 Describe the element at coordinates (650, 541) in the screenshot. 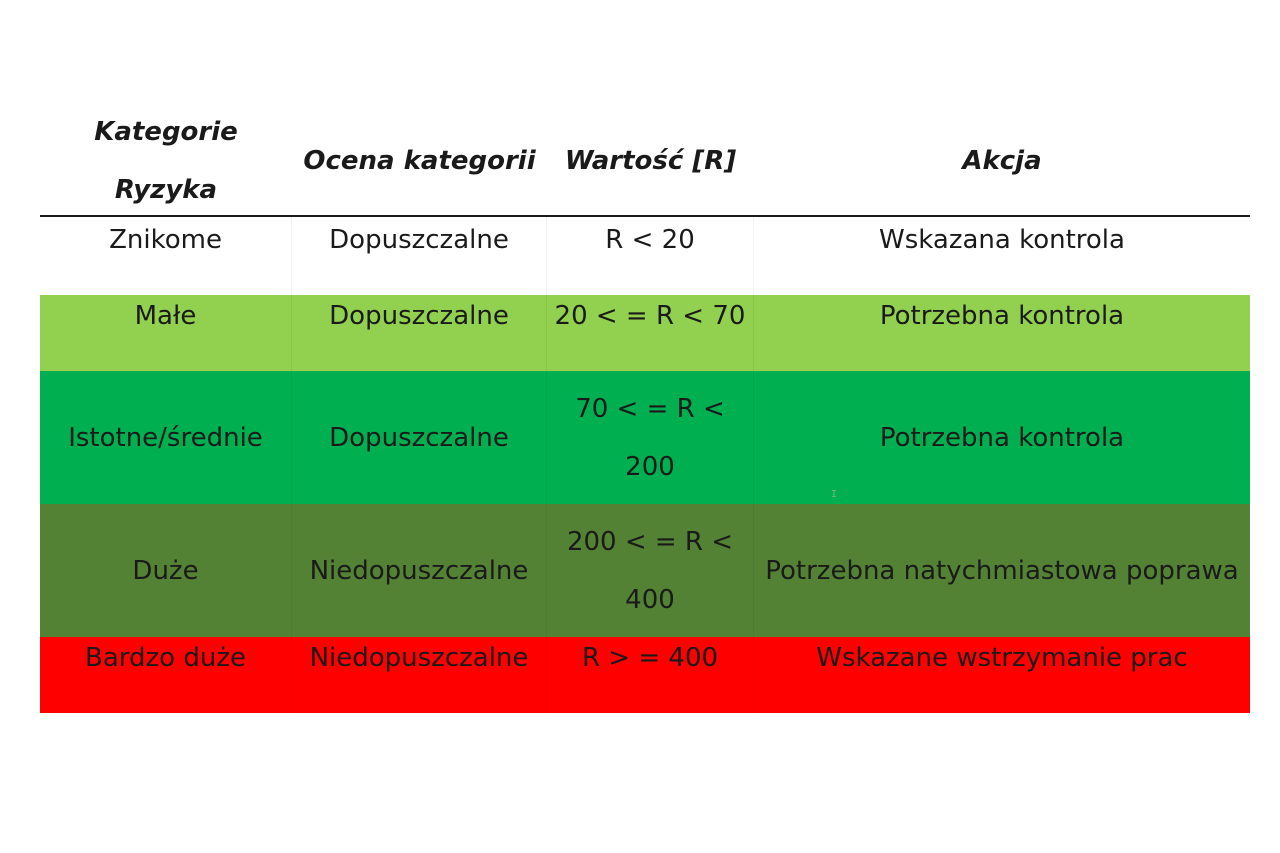

I see `row-value-line: 200 < = R <` at that location.